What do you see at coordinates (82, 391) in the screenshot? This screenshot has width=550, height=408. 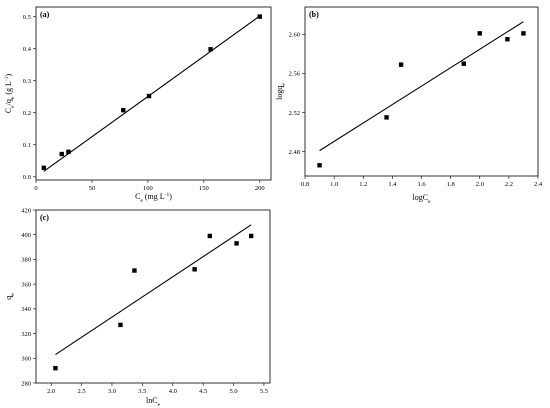 I see `x-tick-label: 2.5` at bounding box center [82, 391].